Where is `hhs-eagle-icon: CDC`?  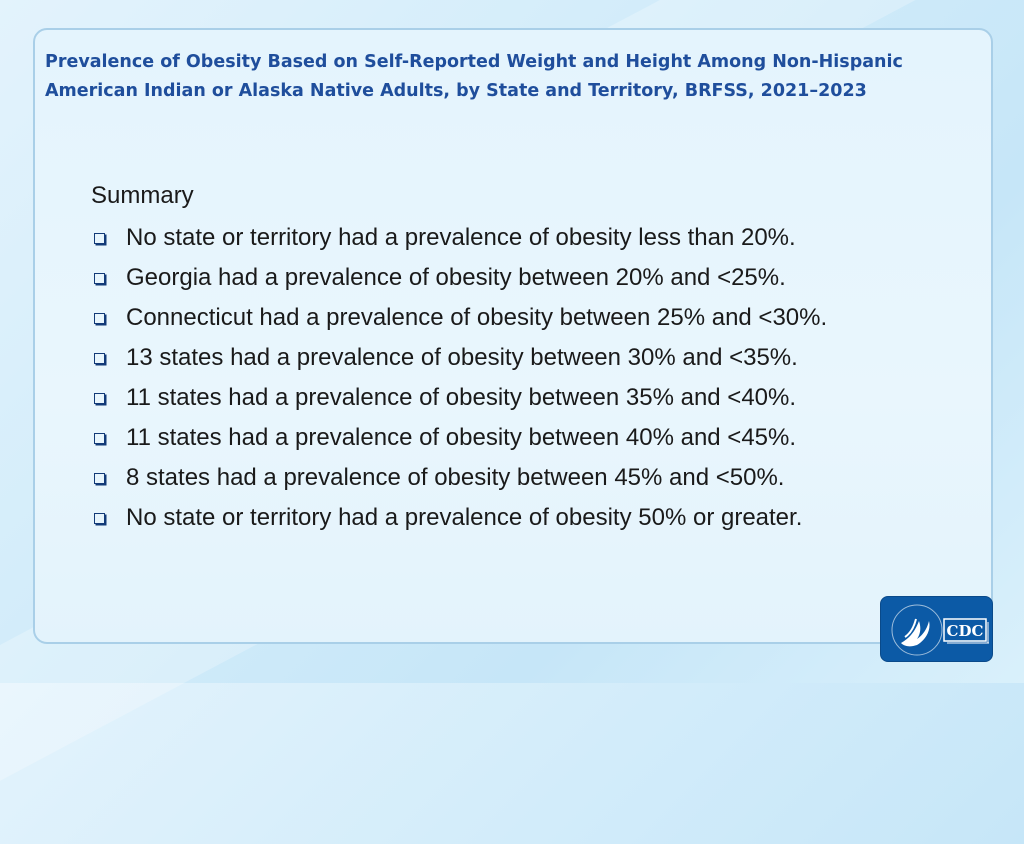
hhs-eagle-icon: CDC is located at coordinates (940, 630).